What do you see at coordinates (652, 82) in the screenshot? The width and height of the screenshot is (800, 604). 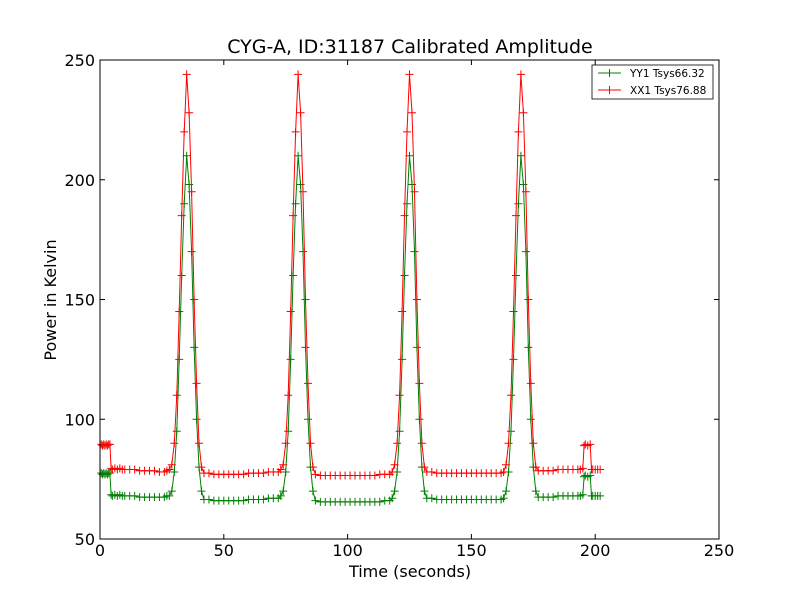 I see `legend: YY1 Tsys66.32 XX1 Tsys76.88` at bounding box center [652, 82].